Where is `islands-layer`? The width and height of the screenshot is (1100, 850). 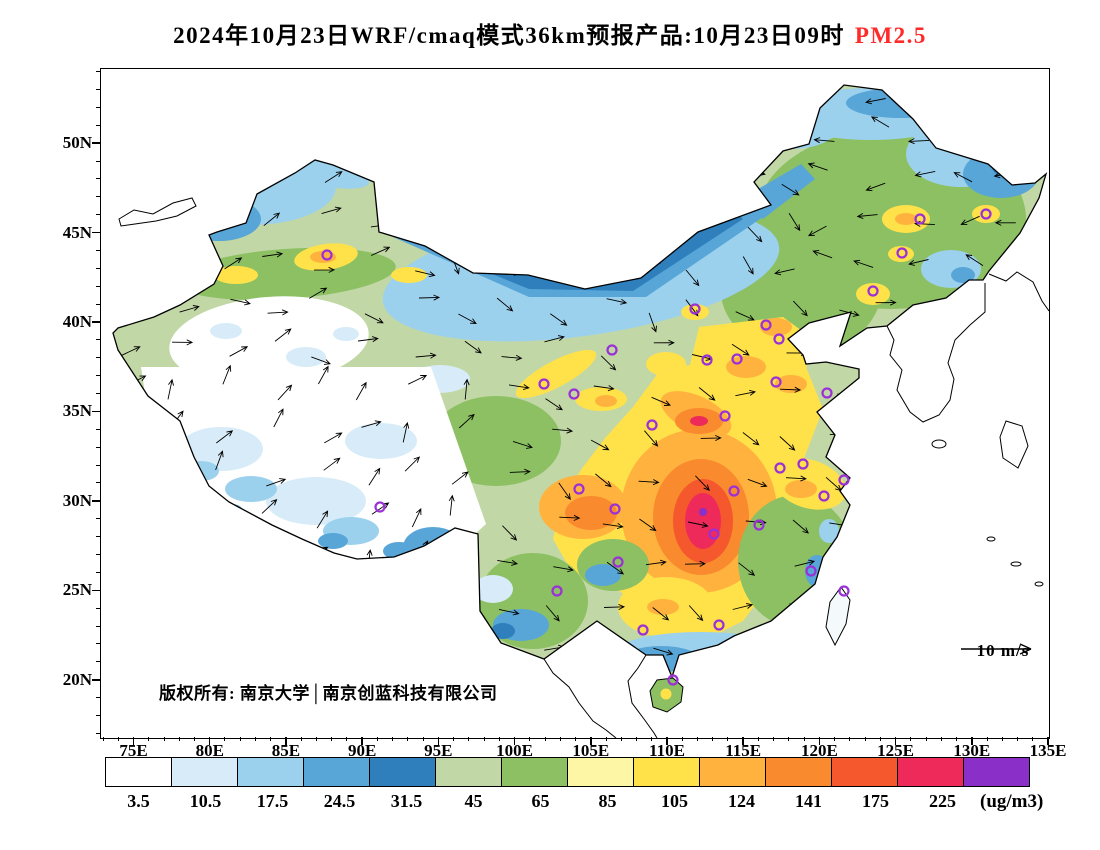 islands-layer is located at coordinates (750, 649).